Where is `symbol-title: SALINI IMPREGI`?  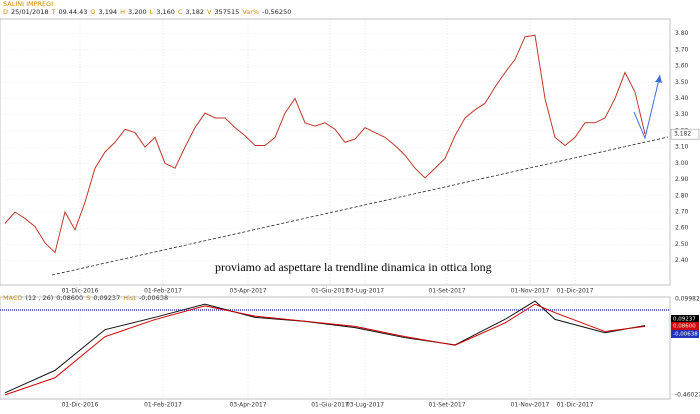 symbol-title: SALINI IMPREGI is located at coordinates (28, 4).